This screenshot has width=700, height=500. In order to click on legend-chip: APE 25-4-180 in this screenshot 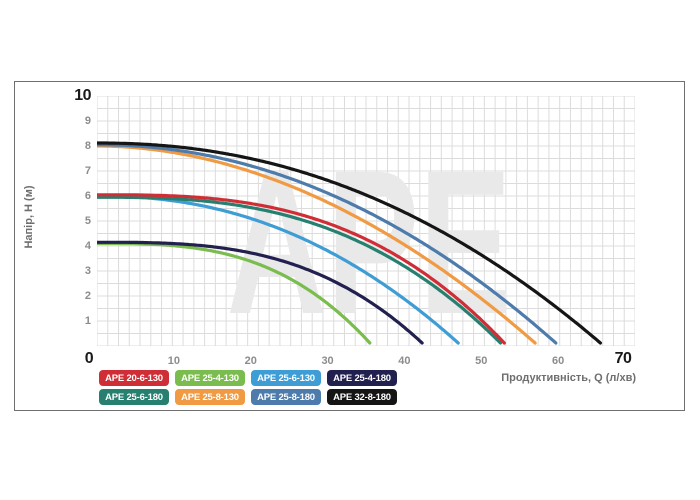, I will do `click(362, 378)`.